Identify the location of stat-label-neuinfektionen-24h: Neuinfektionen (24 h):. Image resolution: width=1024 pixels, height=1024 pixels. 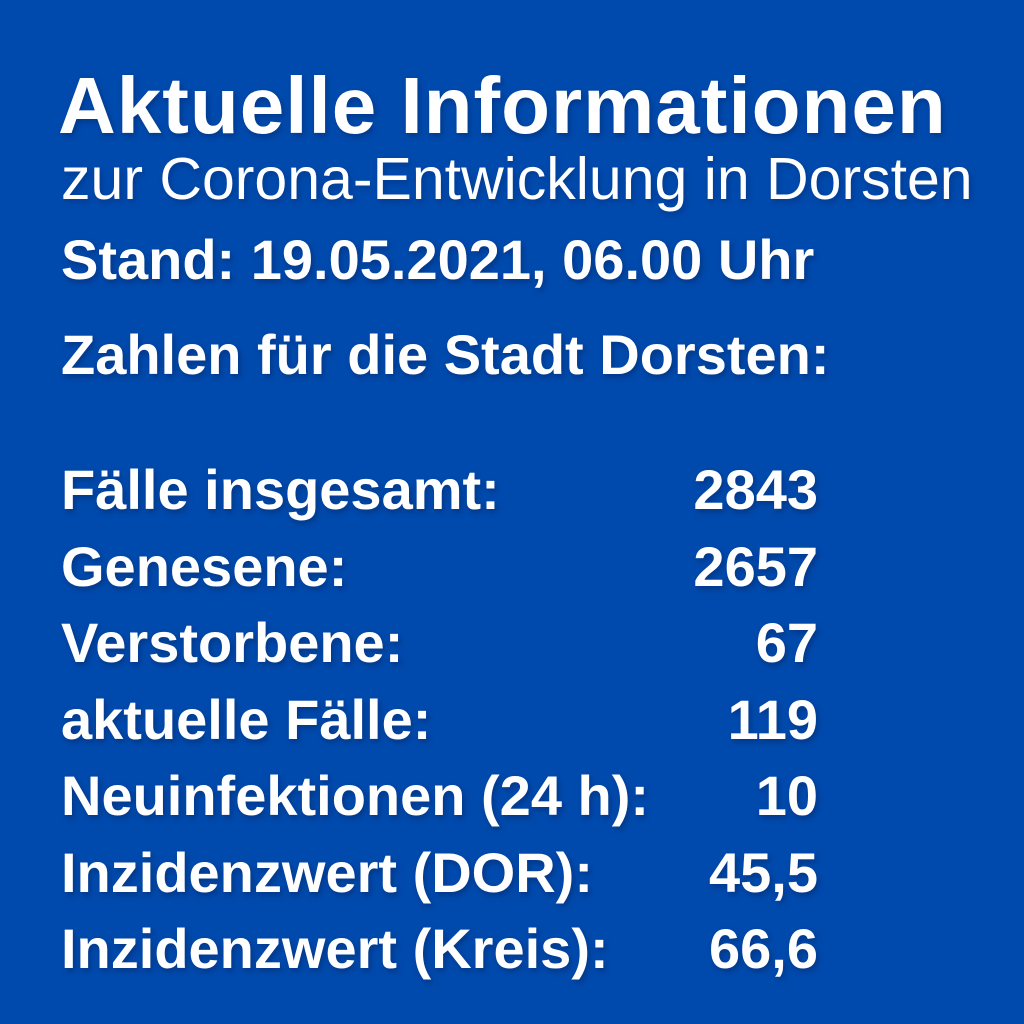
(355, 795).